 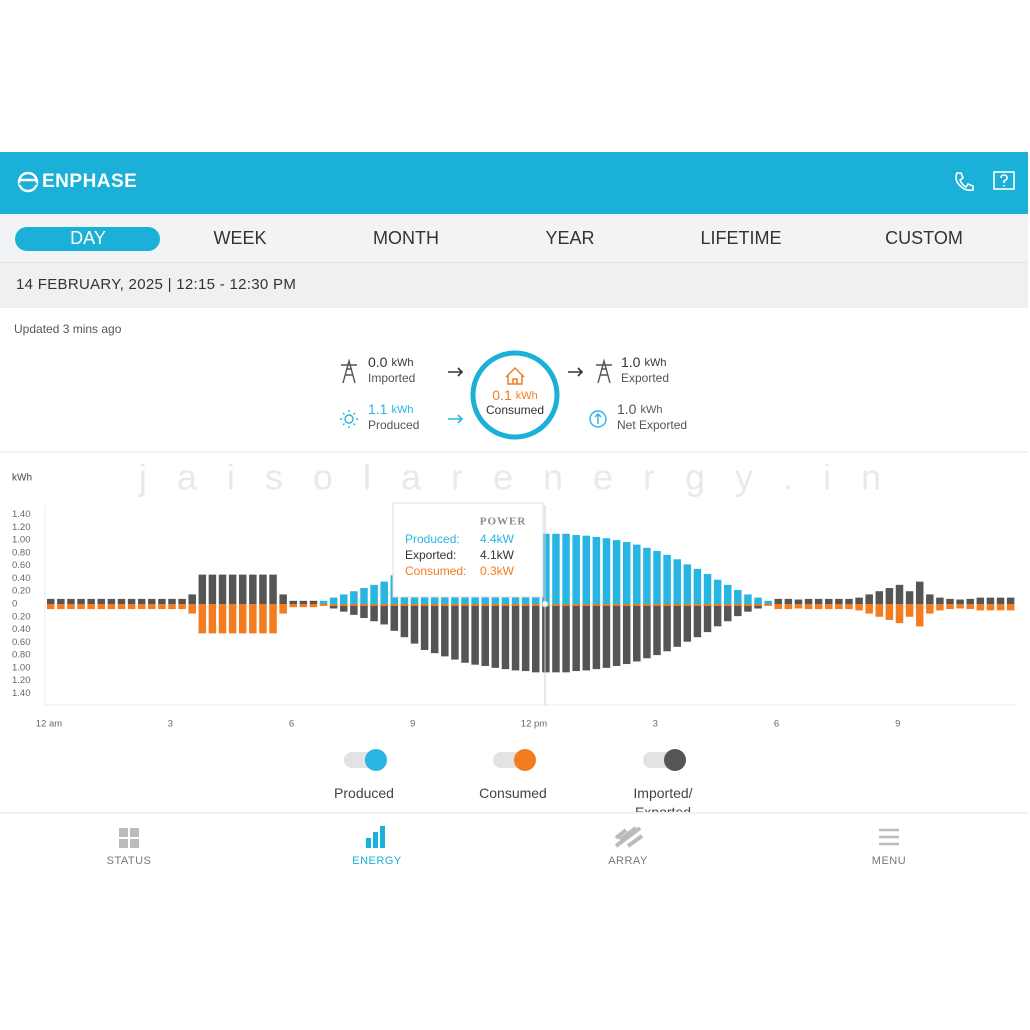 I want to click on legend-label: Produced, so click(x=364, y=793).